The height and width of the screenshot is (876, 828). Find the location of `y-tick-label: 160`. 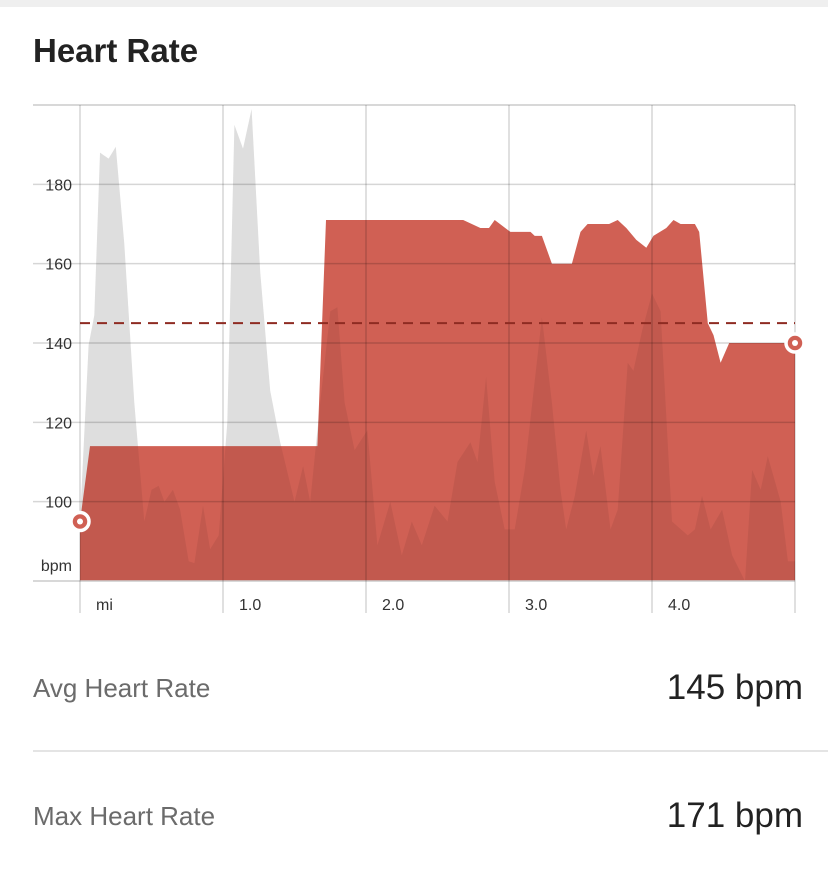

y-tick-label: 160 is located at coordinates (58, 265).